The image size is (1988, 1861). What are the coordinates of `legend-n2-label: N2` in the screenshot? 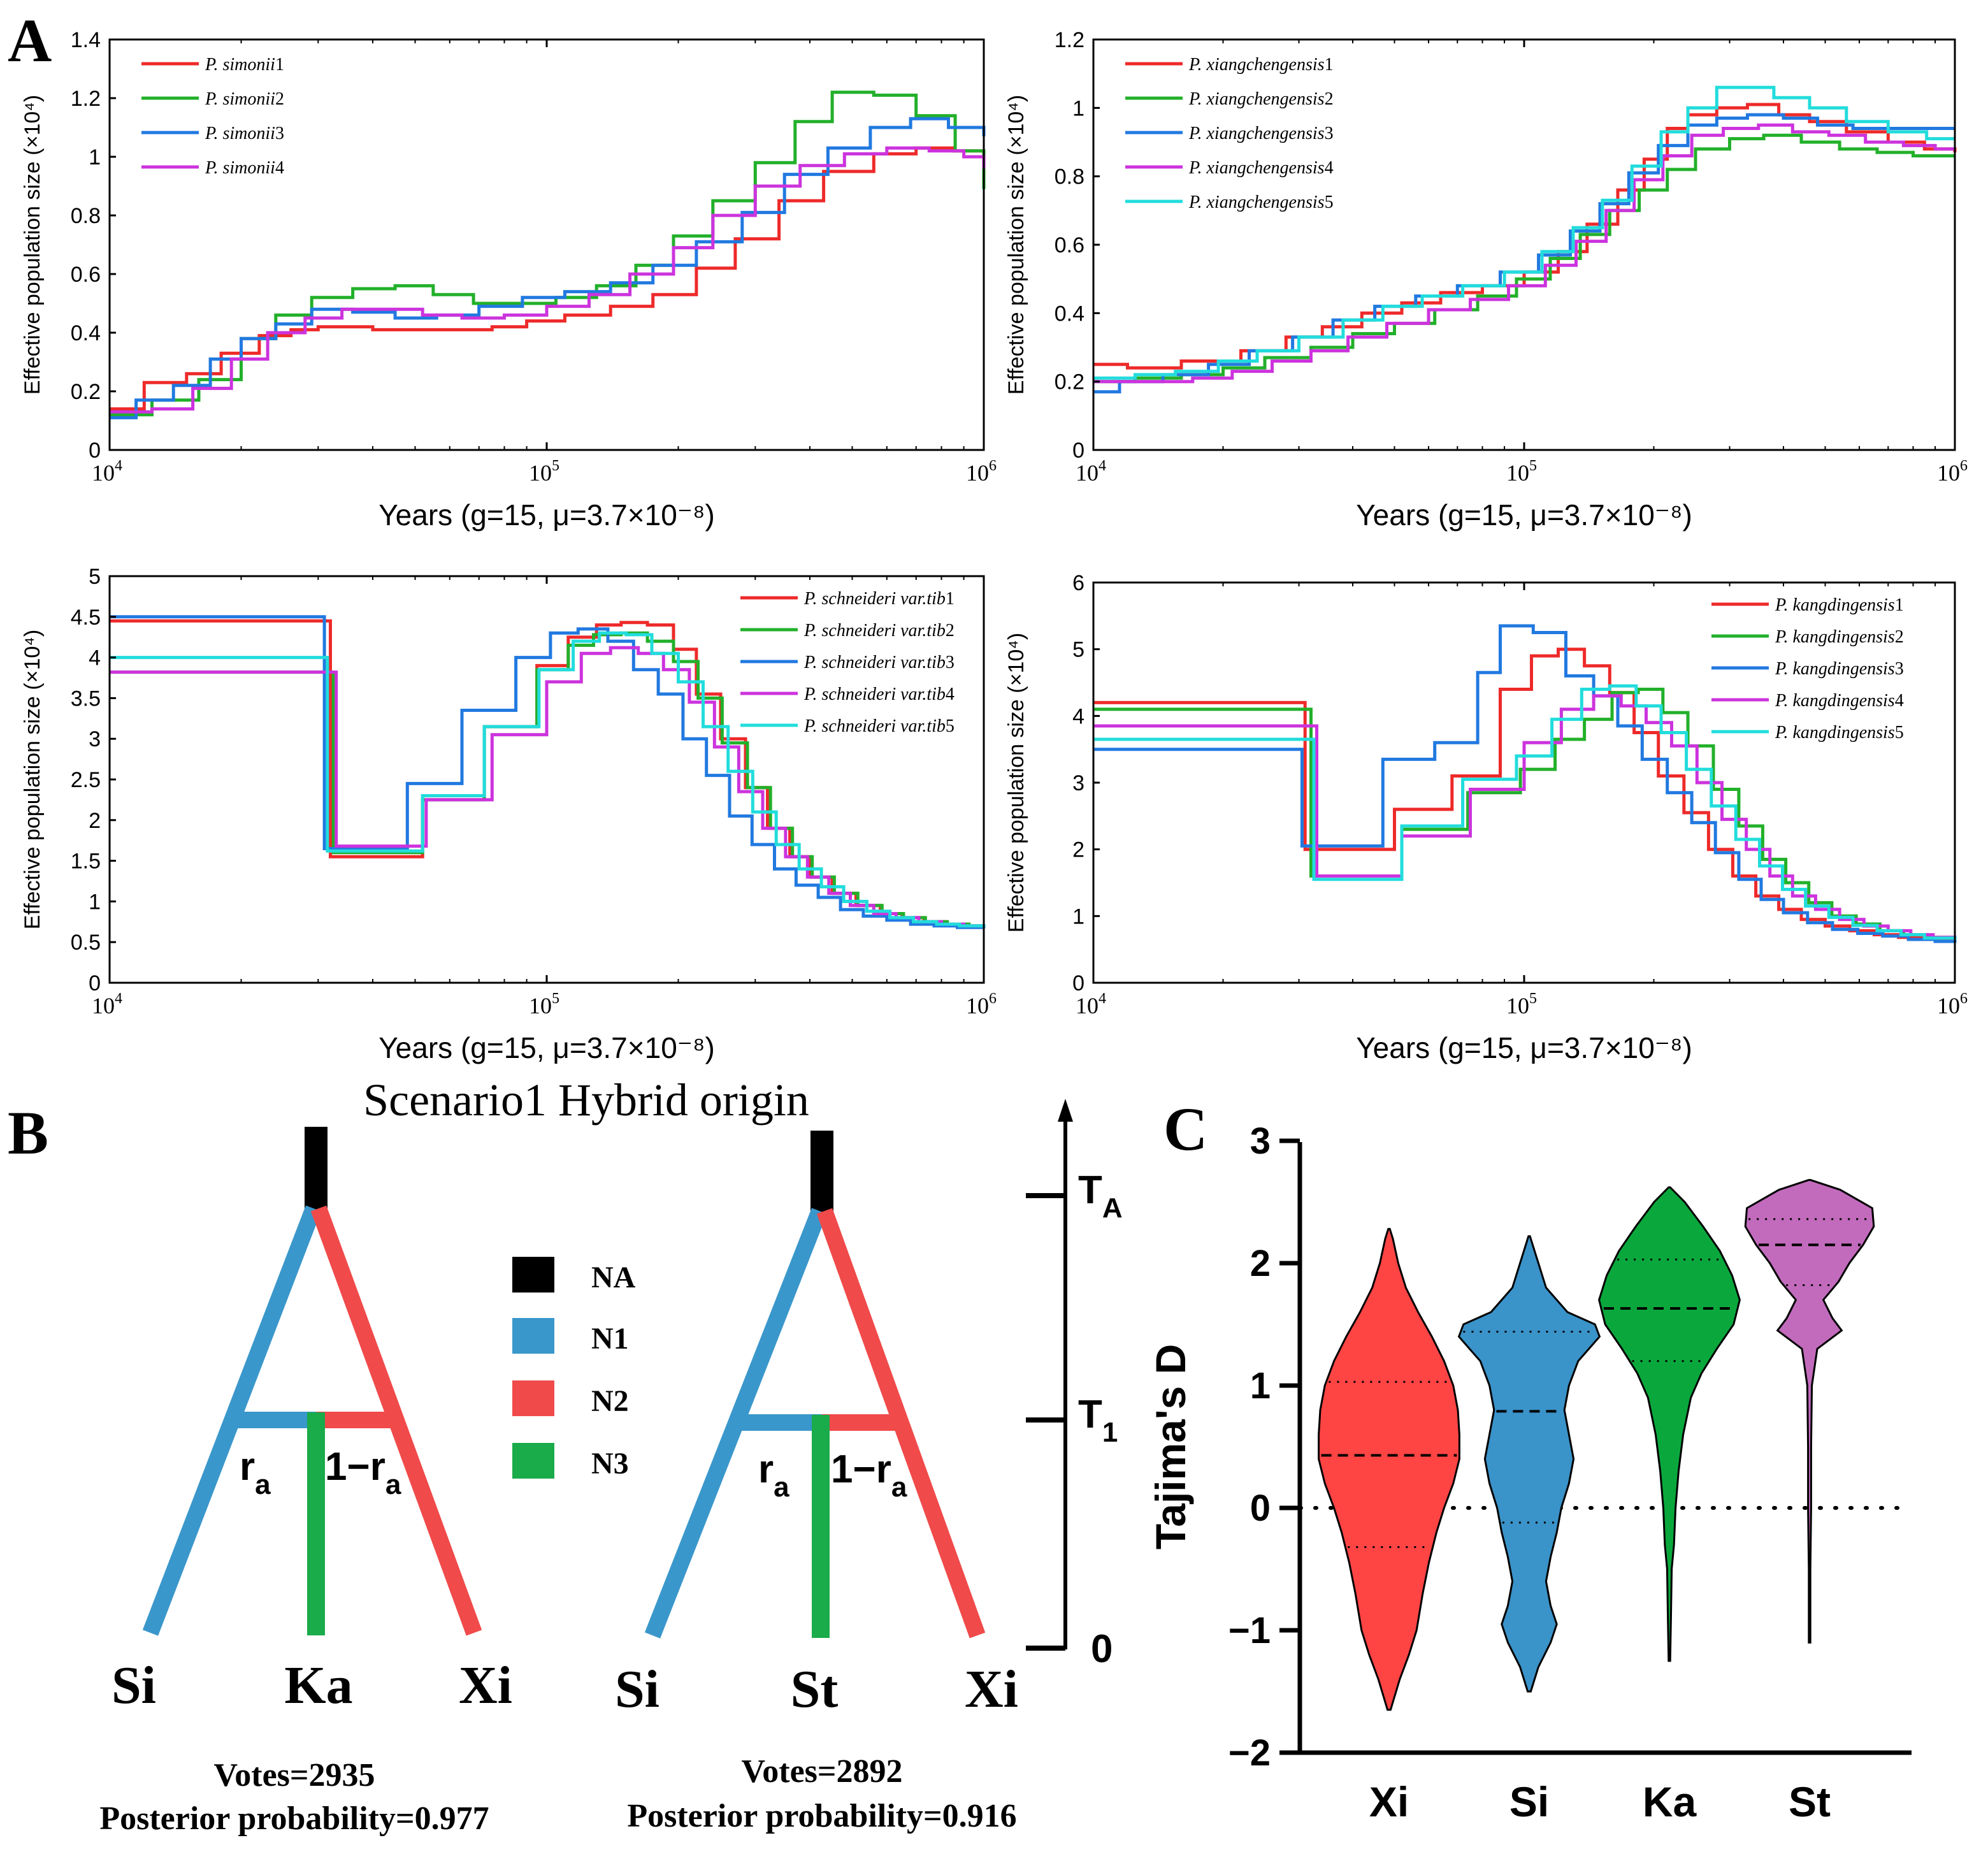 It's located at (610, 1401).